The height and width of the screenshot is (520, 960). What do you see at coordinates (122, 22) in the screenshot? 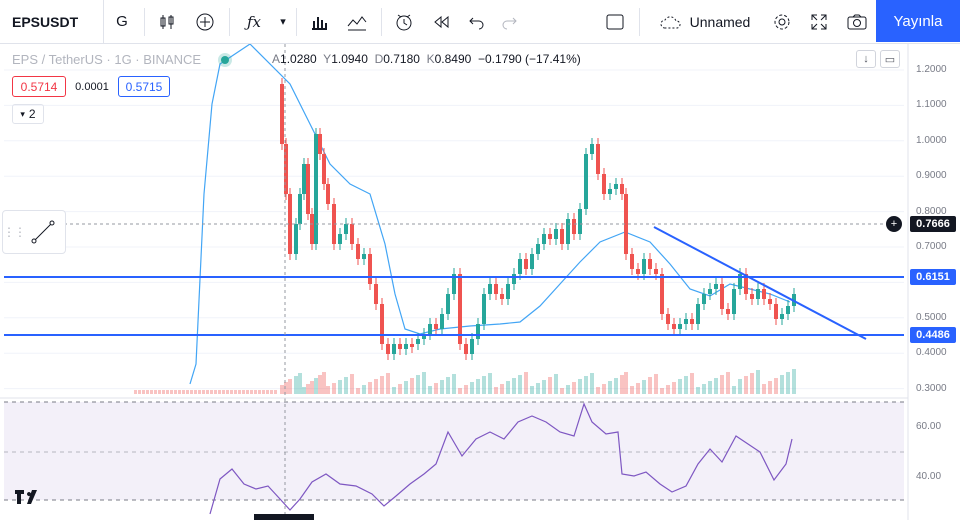
I see `interval-button: G` at bounding box center [122, 22].